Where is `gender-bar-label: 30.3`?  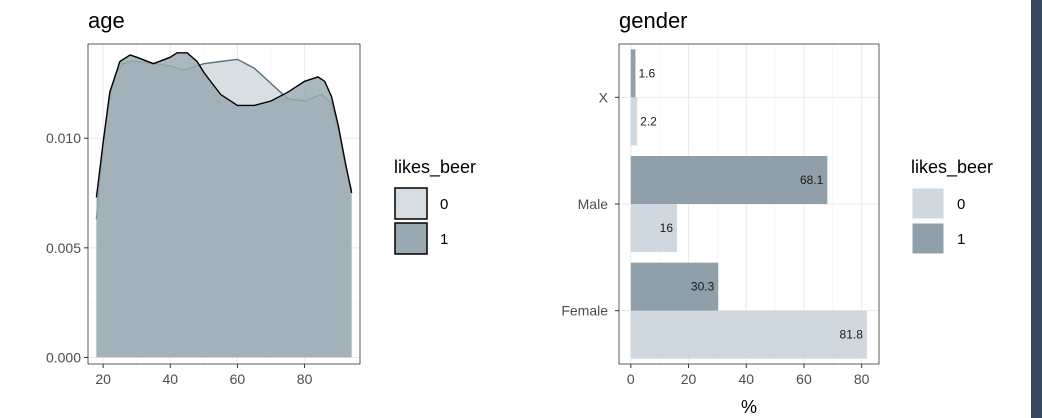 gender-bar-label: 30.3 is located at coordinates (703, 287).